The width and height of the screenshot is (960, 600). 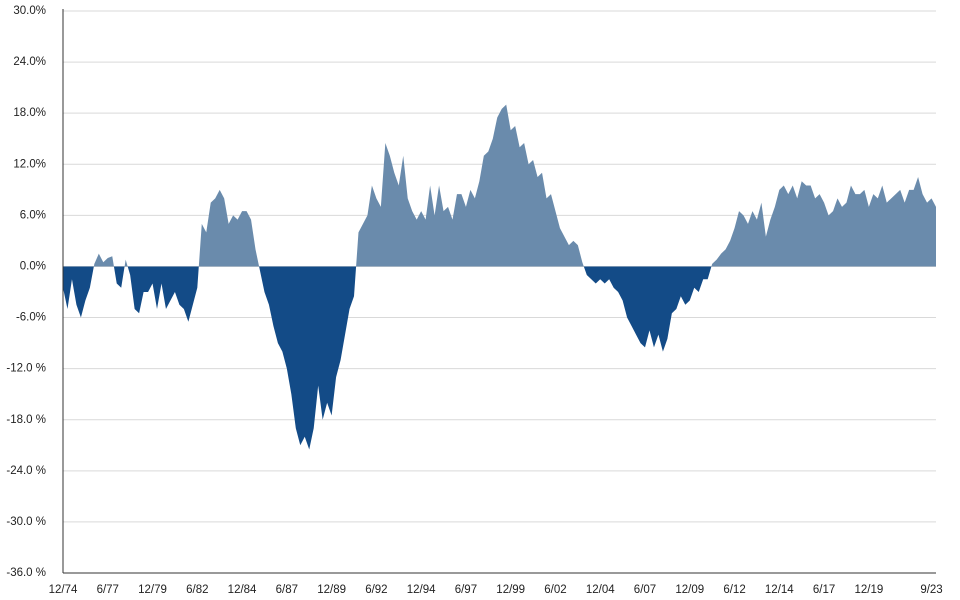 What do you see at coordinates (689, 590) in the screenshot?
I see `x-tick-label: 12/09` at bounding box center [689, 590].